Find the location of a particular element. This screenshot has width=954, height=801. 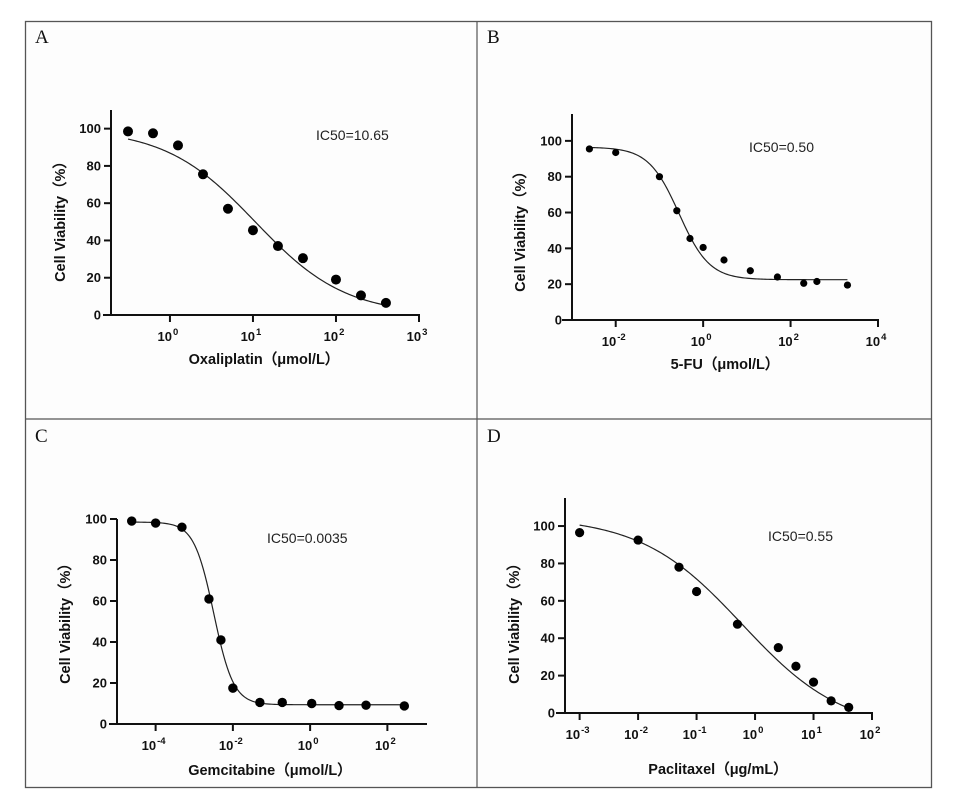

panel-letter: B is located at coordinates (493, 37).